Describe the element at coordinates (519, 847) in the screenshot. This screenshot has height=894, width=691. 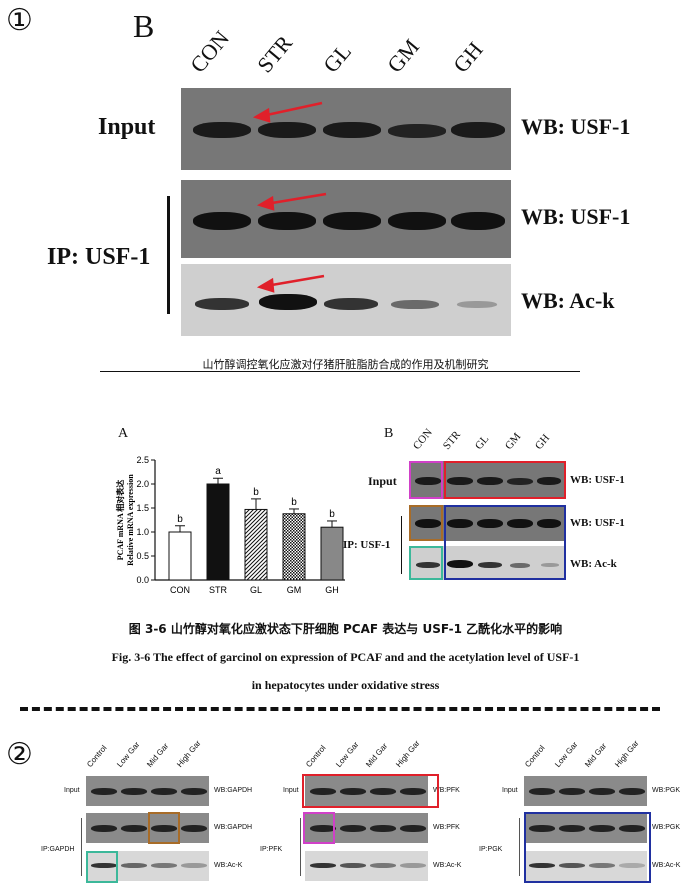
I see `bottom-ip-bracket` at that location.